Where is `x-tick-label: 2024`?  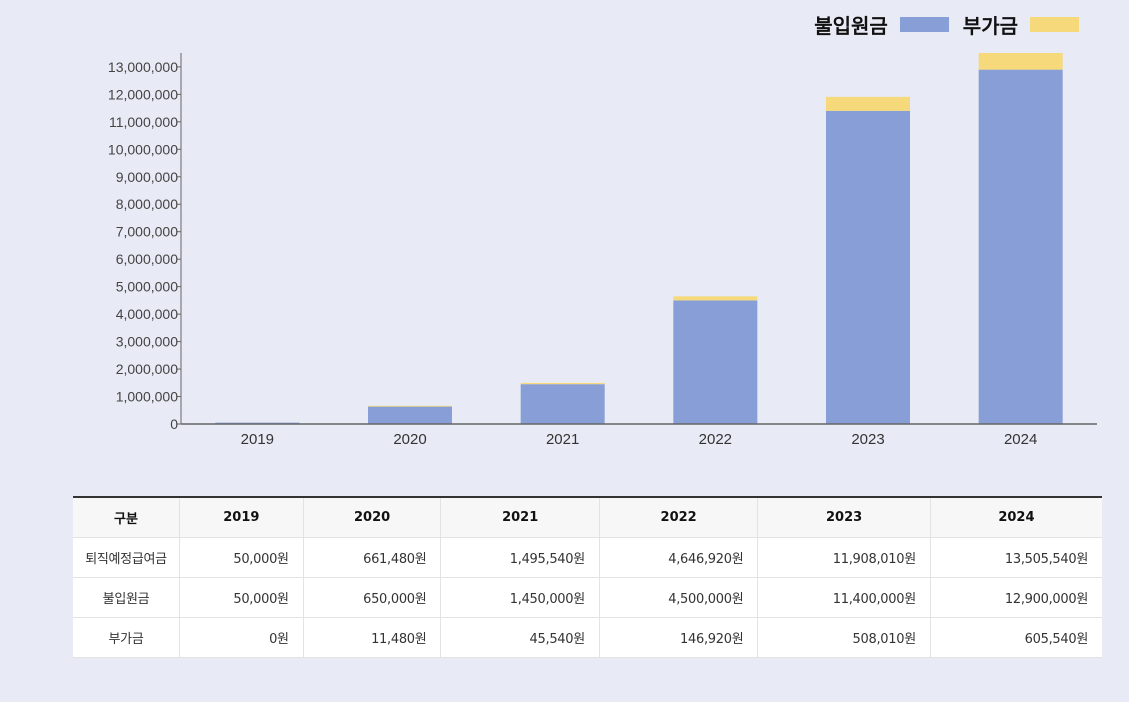
x-tick-label: 2024 is located at coordinates (1020, 439).